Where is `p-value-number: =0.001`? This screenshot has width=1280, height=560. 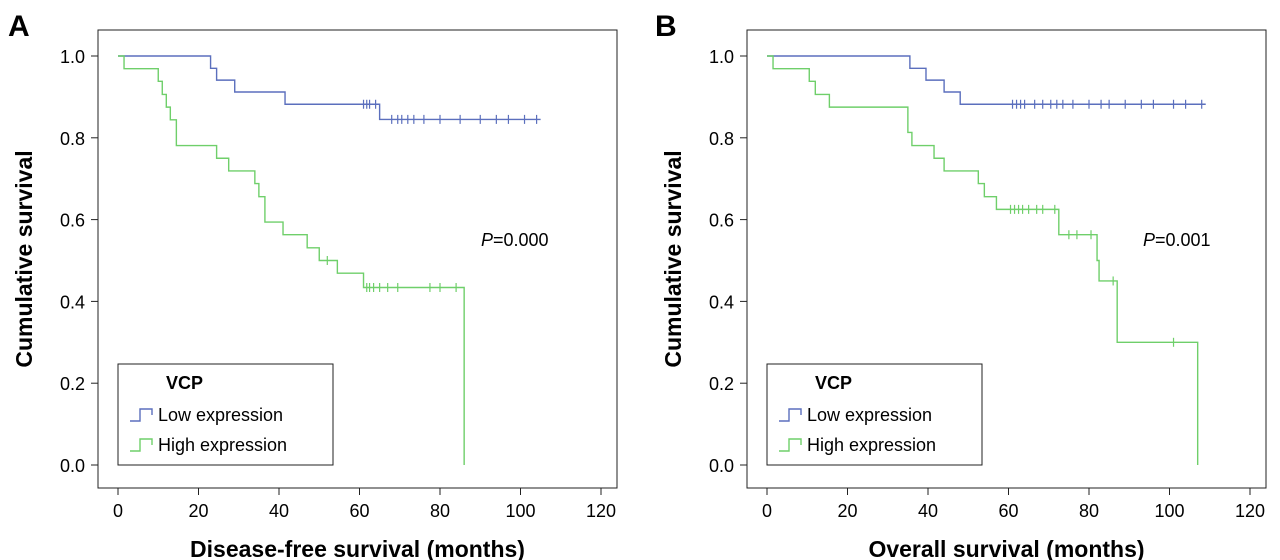 p-value-number: =0.001 is located at coordinates (1183, 240).